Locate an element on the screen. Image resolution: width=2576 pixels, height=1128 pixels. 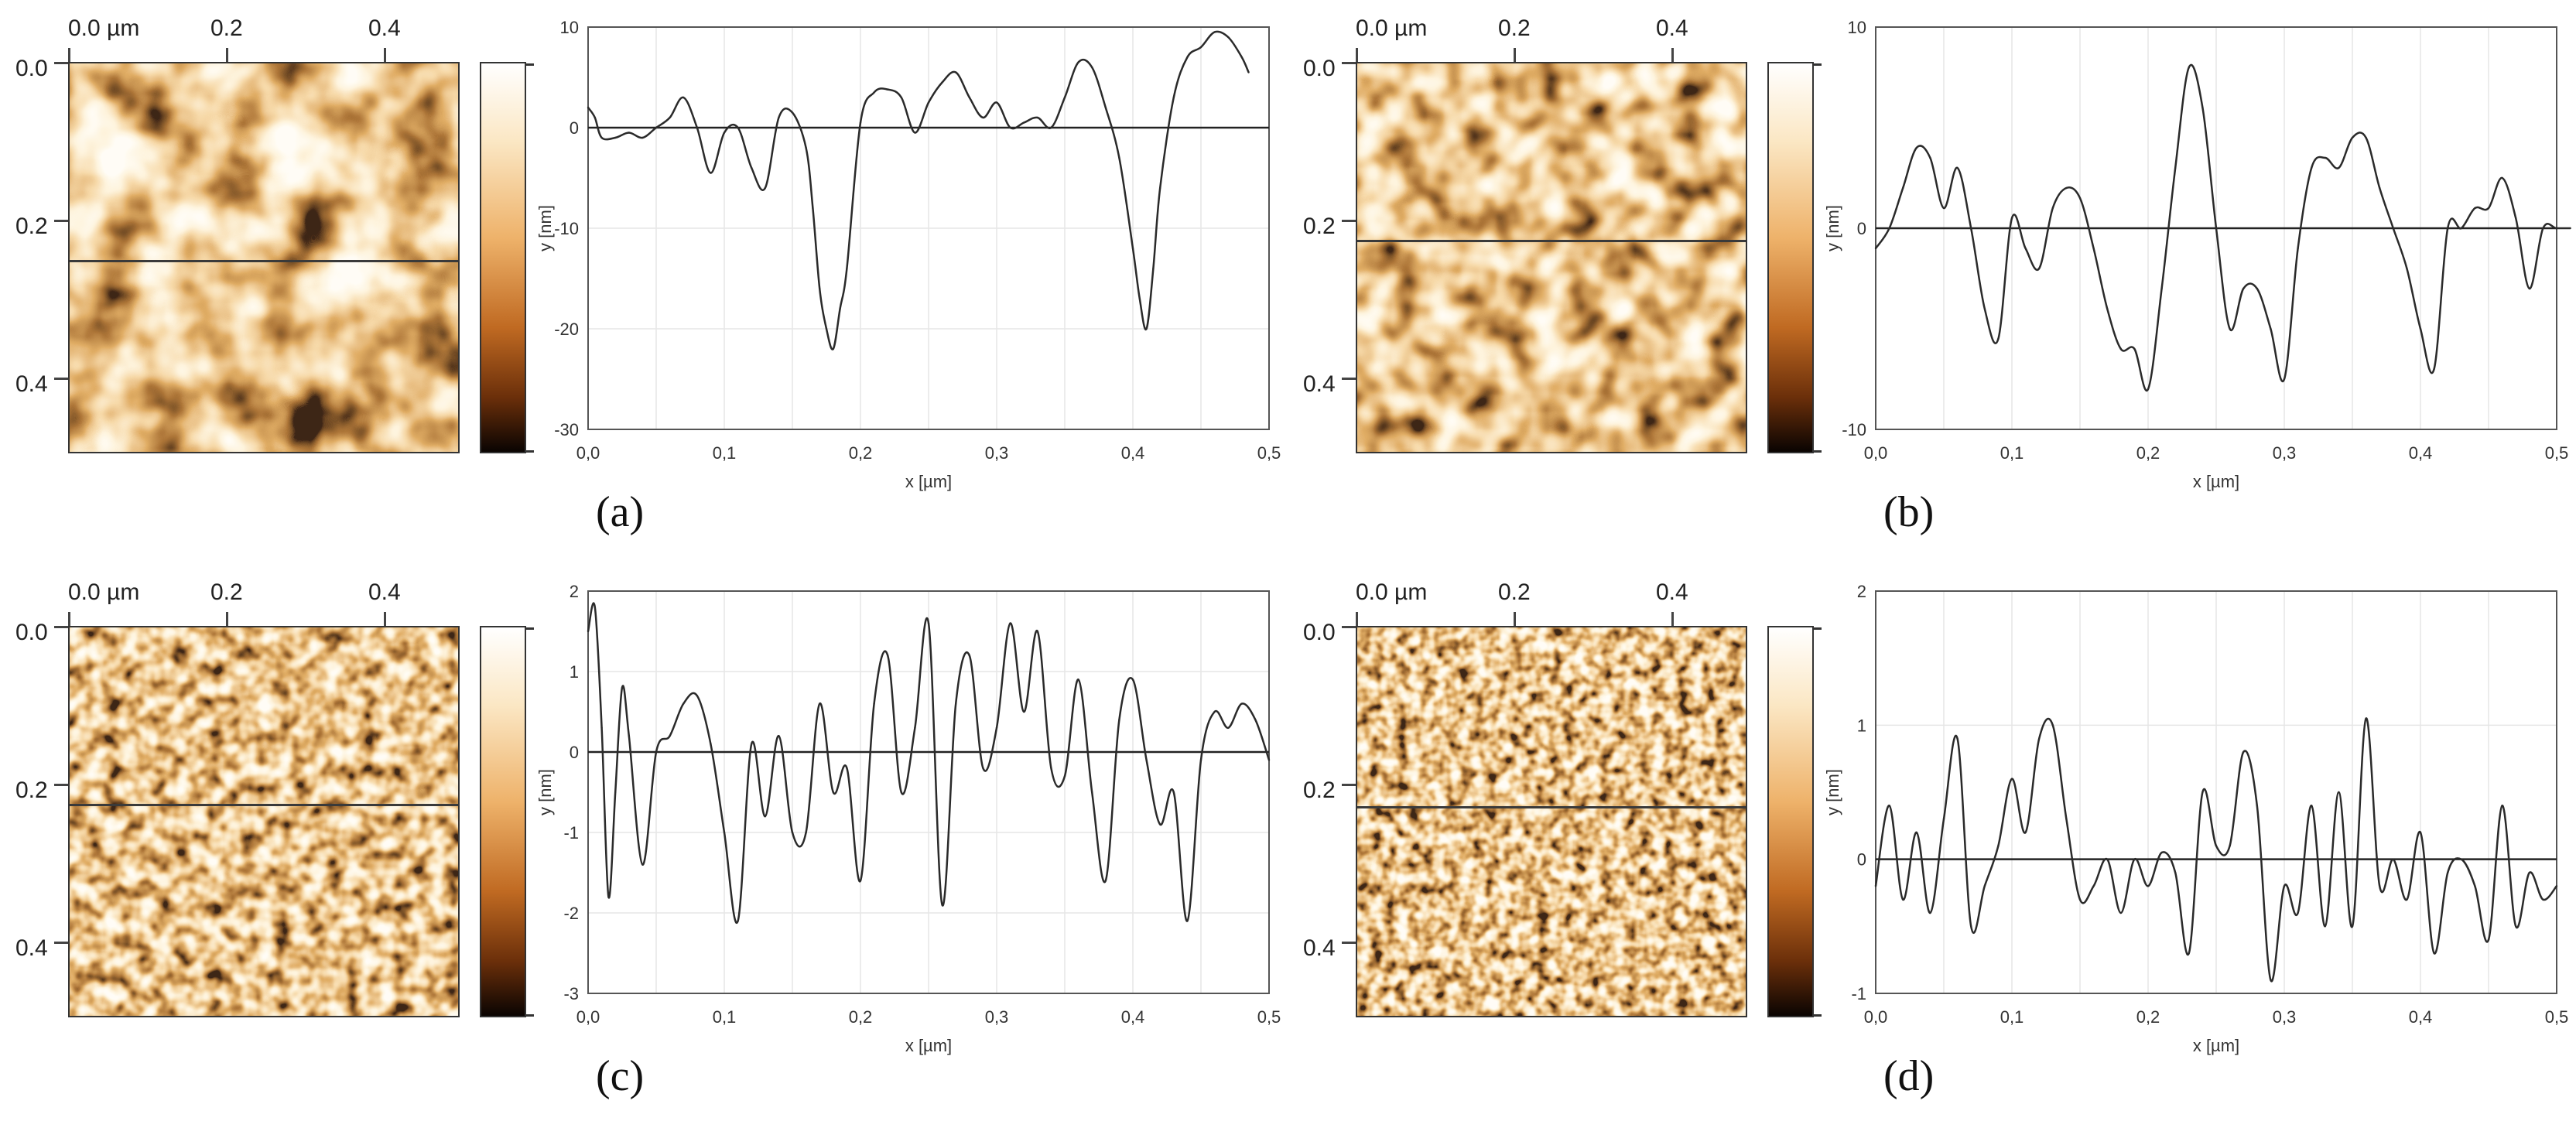
afm-image-c is located at coordinates (264, 821).